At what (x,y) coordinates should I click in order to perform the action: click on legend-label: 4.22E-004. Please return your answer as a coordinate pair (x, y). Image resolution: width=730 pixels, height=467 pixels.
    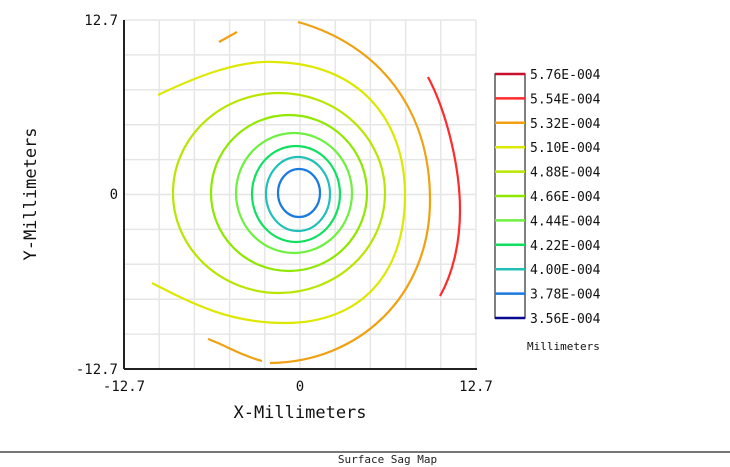
    Looking at the image, I should click on (565, 246).